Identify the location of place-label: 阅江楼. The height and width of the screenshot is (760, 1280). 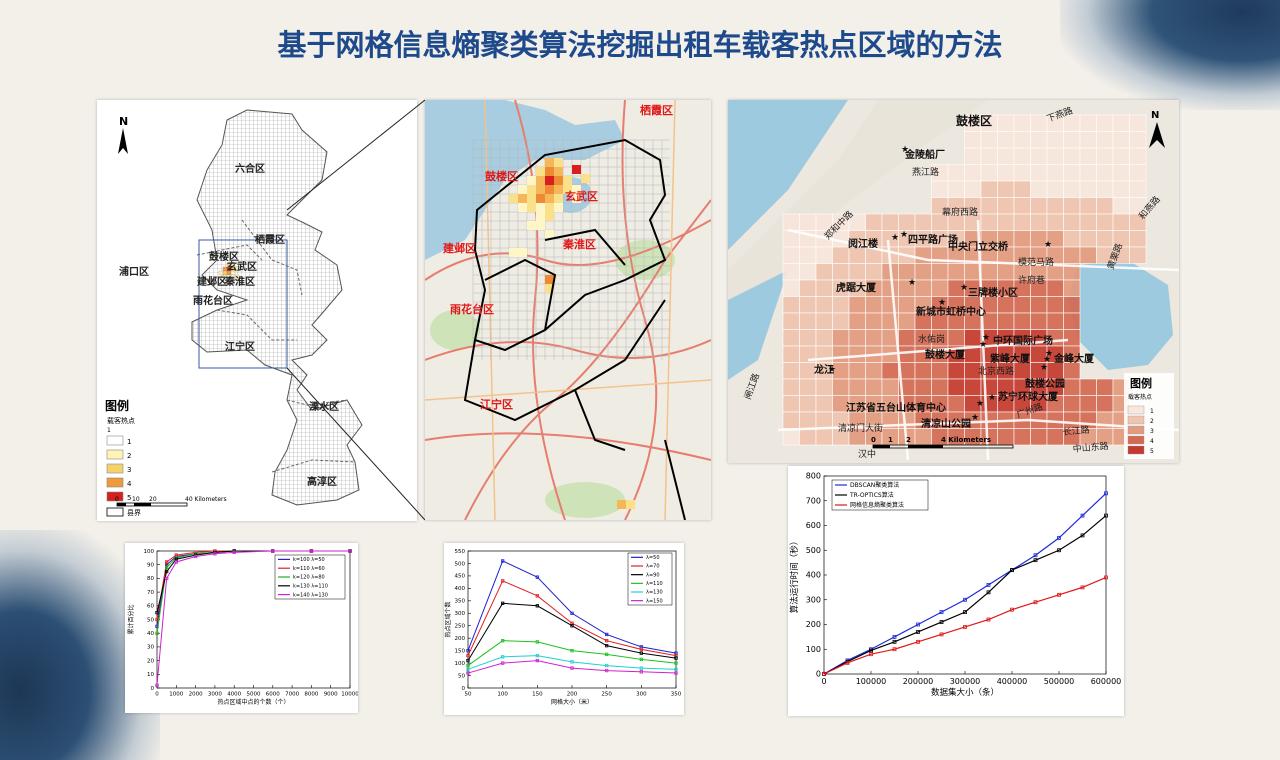
(863, 243).